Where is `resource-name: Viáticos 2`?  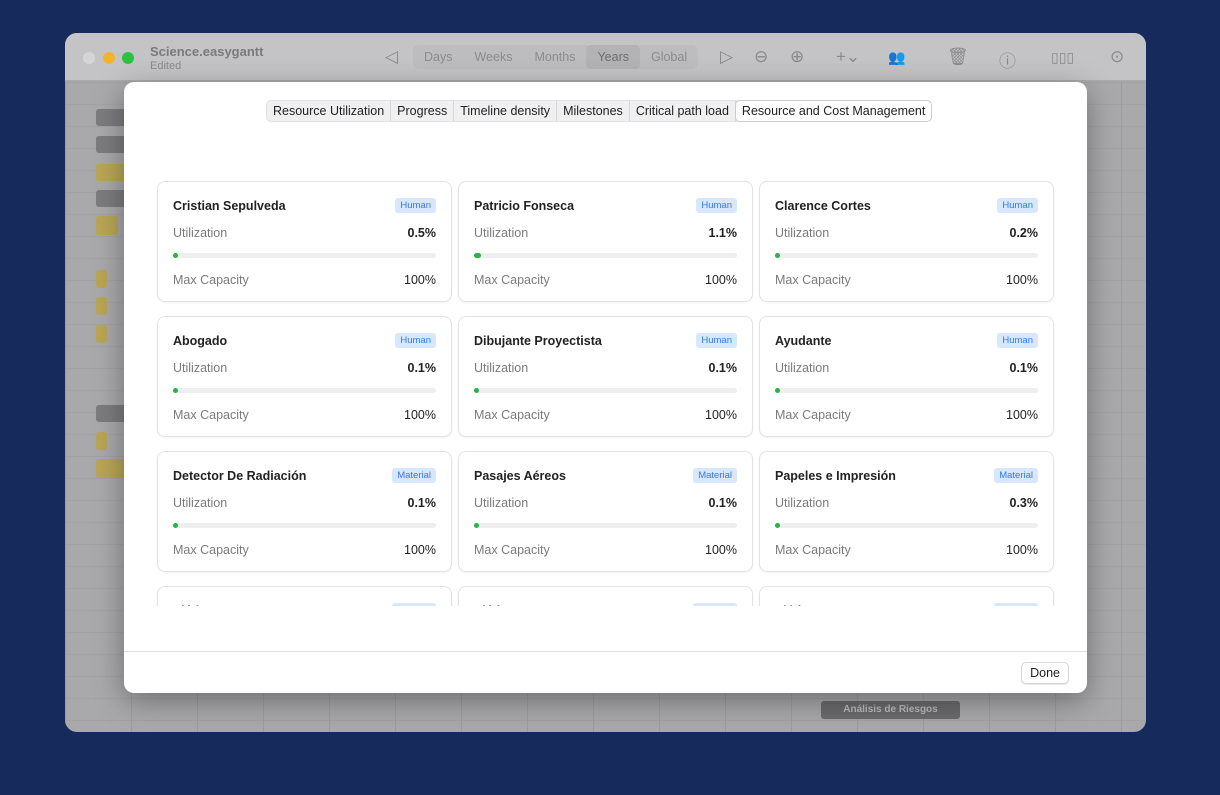 resource-name: Viáticos 2 is located at coordinates (503, 605).